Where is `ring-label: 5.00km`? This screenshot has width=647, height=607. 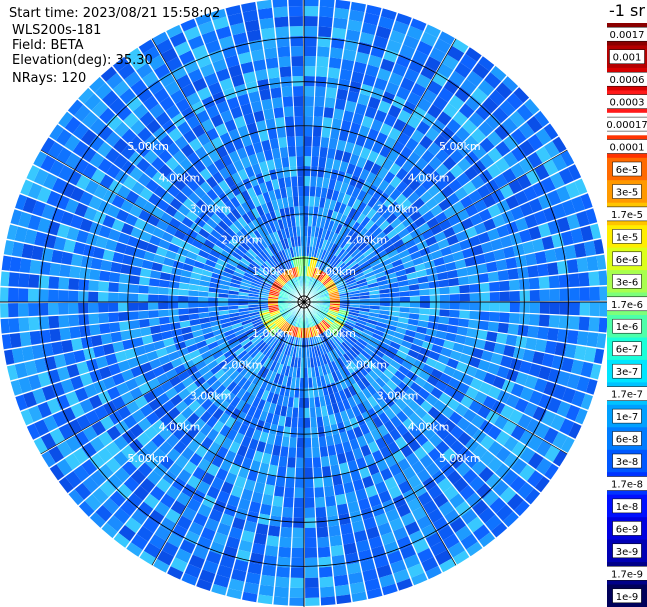
ring-label: 5.00km is located at coordinates (460, 458).